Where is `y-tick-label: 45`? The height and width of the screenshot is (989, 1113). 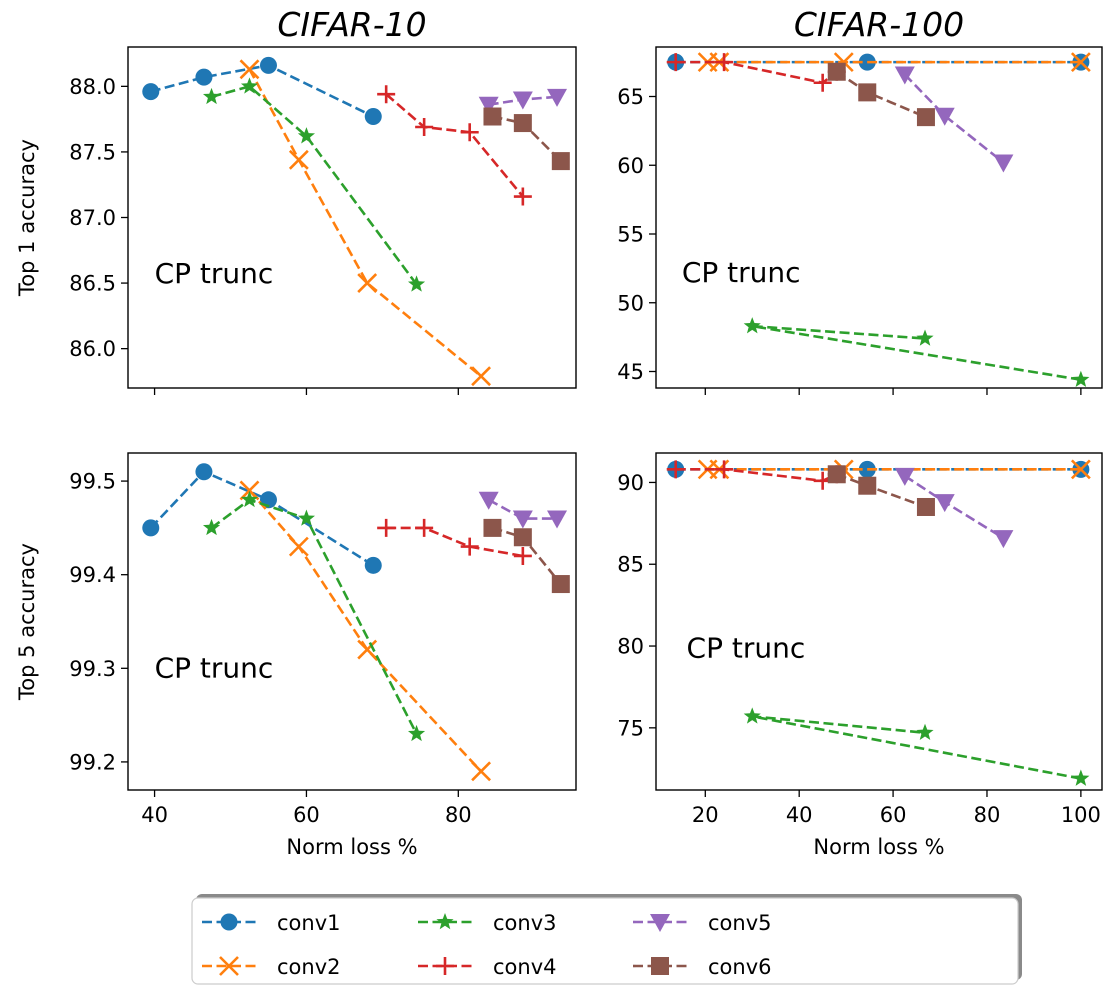 y-tick-label: 45 is located at coordinates (630, 372).